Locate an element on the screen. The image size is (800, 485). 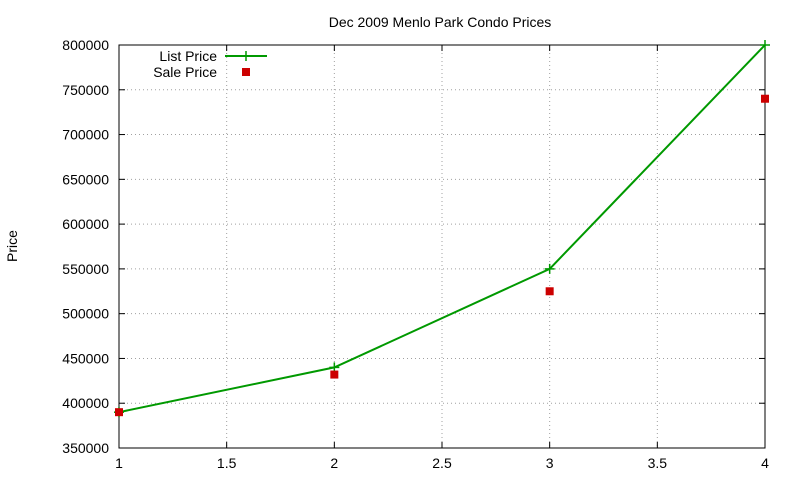
y-tick-label: 800000 is located at coordinates (85, 45).